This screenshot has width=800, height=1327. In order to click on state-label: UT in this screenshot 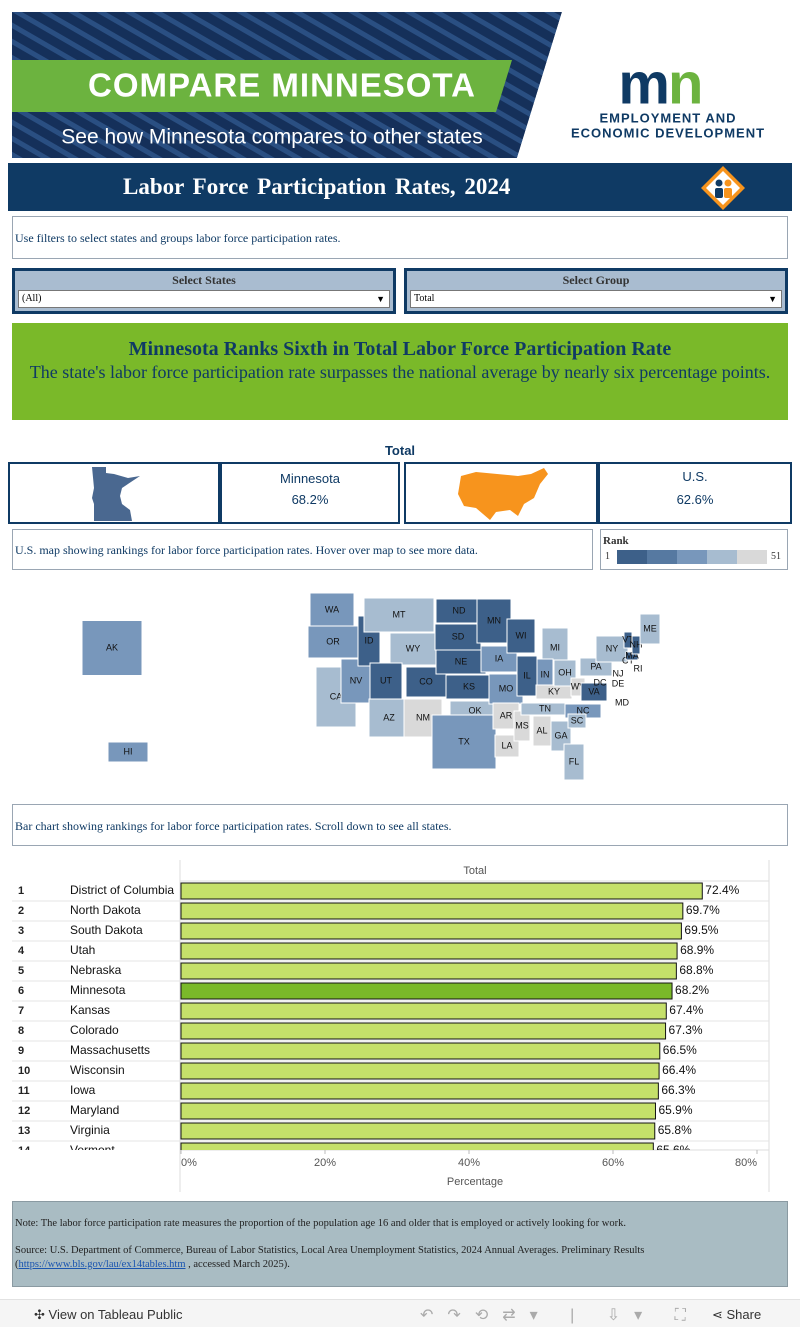, I will do `click(386, 680)`.